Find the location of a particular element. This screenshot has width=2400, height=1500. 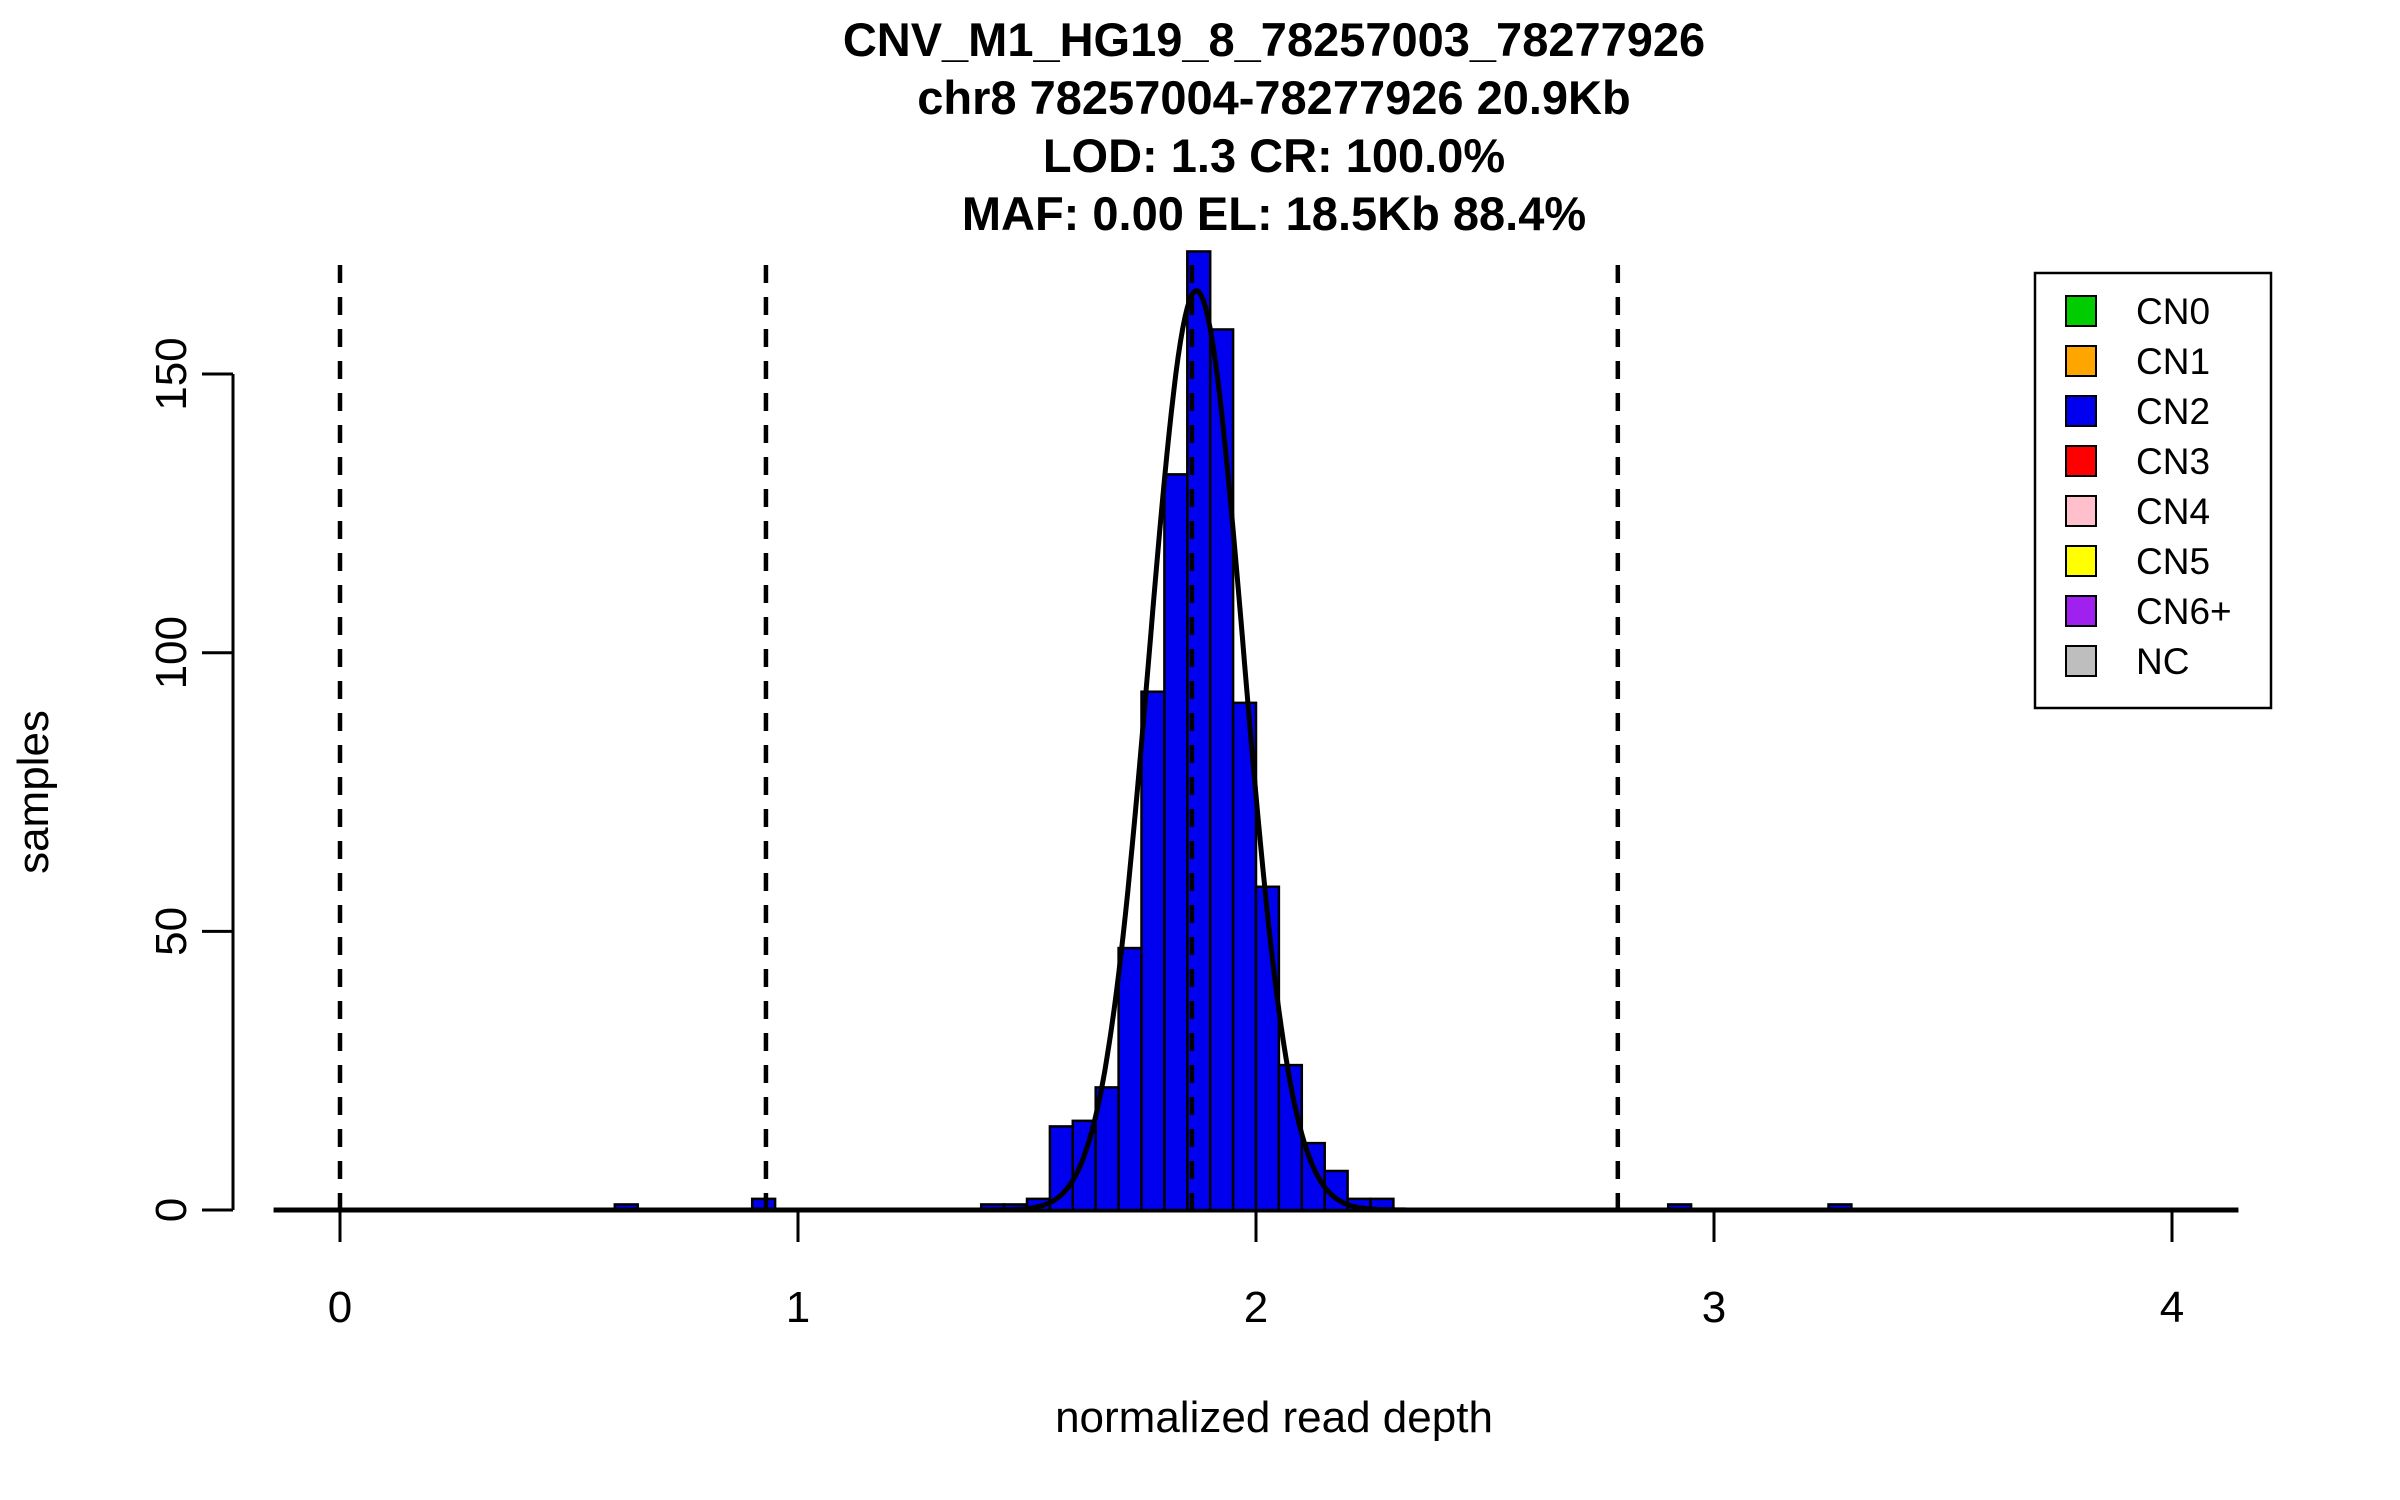

x-tick-label: 4 is located at coordinates (2172, 1307).